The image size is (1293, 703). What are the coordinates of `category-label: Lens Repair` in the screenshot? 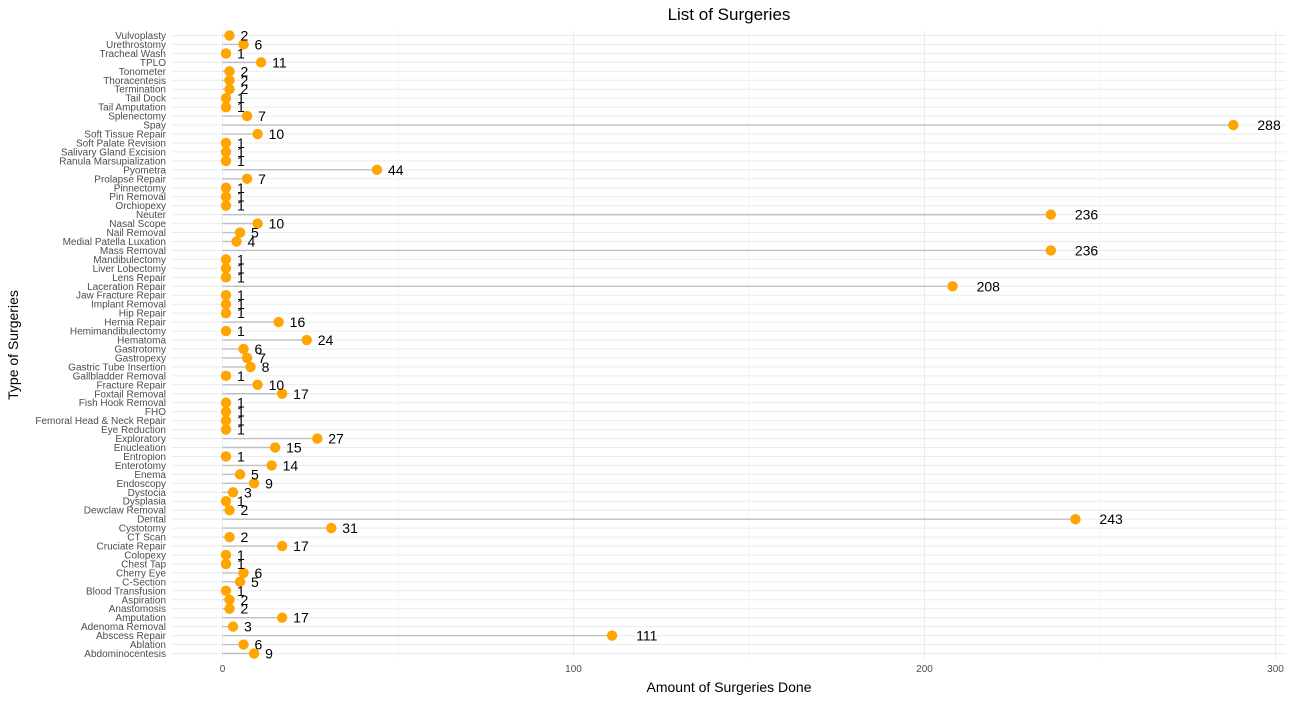 It's located at (139, 278).